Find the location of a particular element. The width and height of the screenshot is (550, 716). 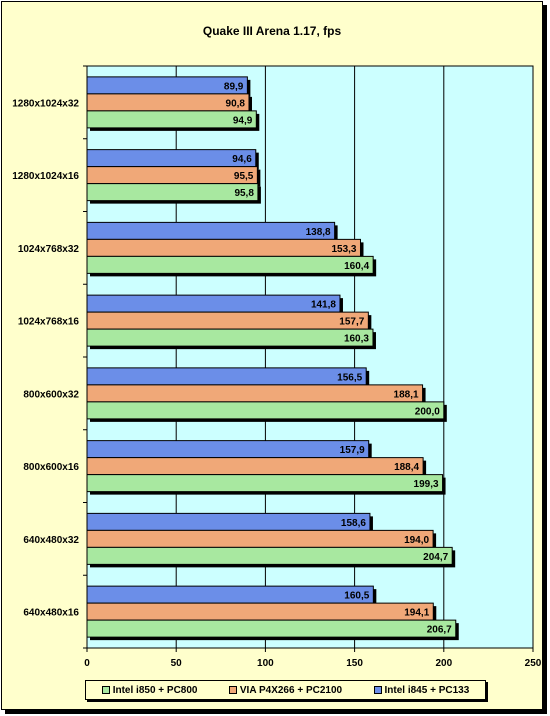

data-label: 160,4 is located at coordinates (356, 266).